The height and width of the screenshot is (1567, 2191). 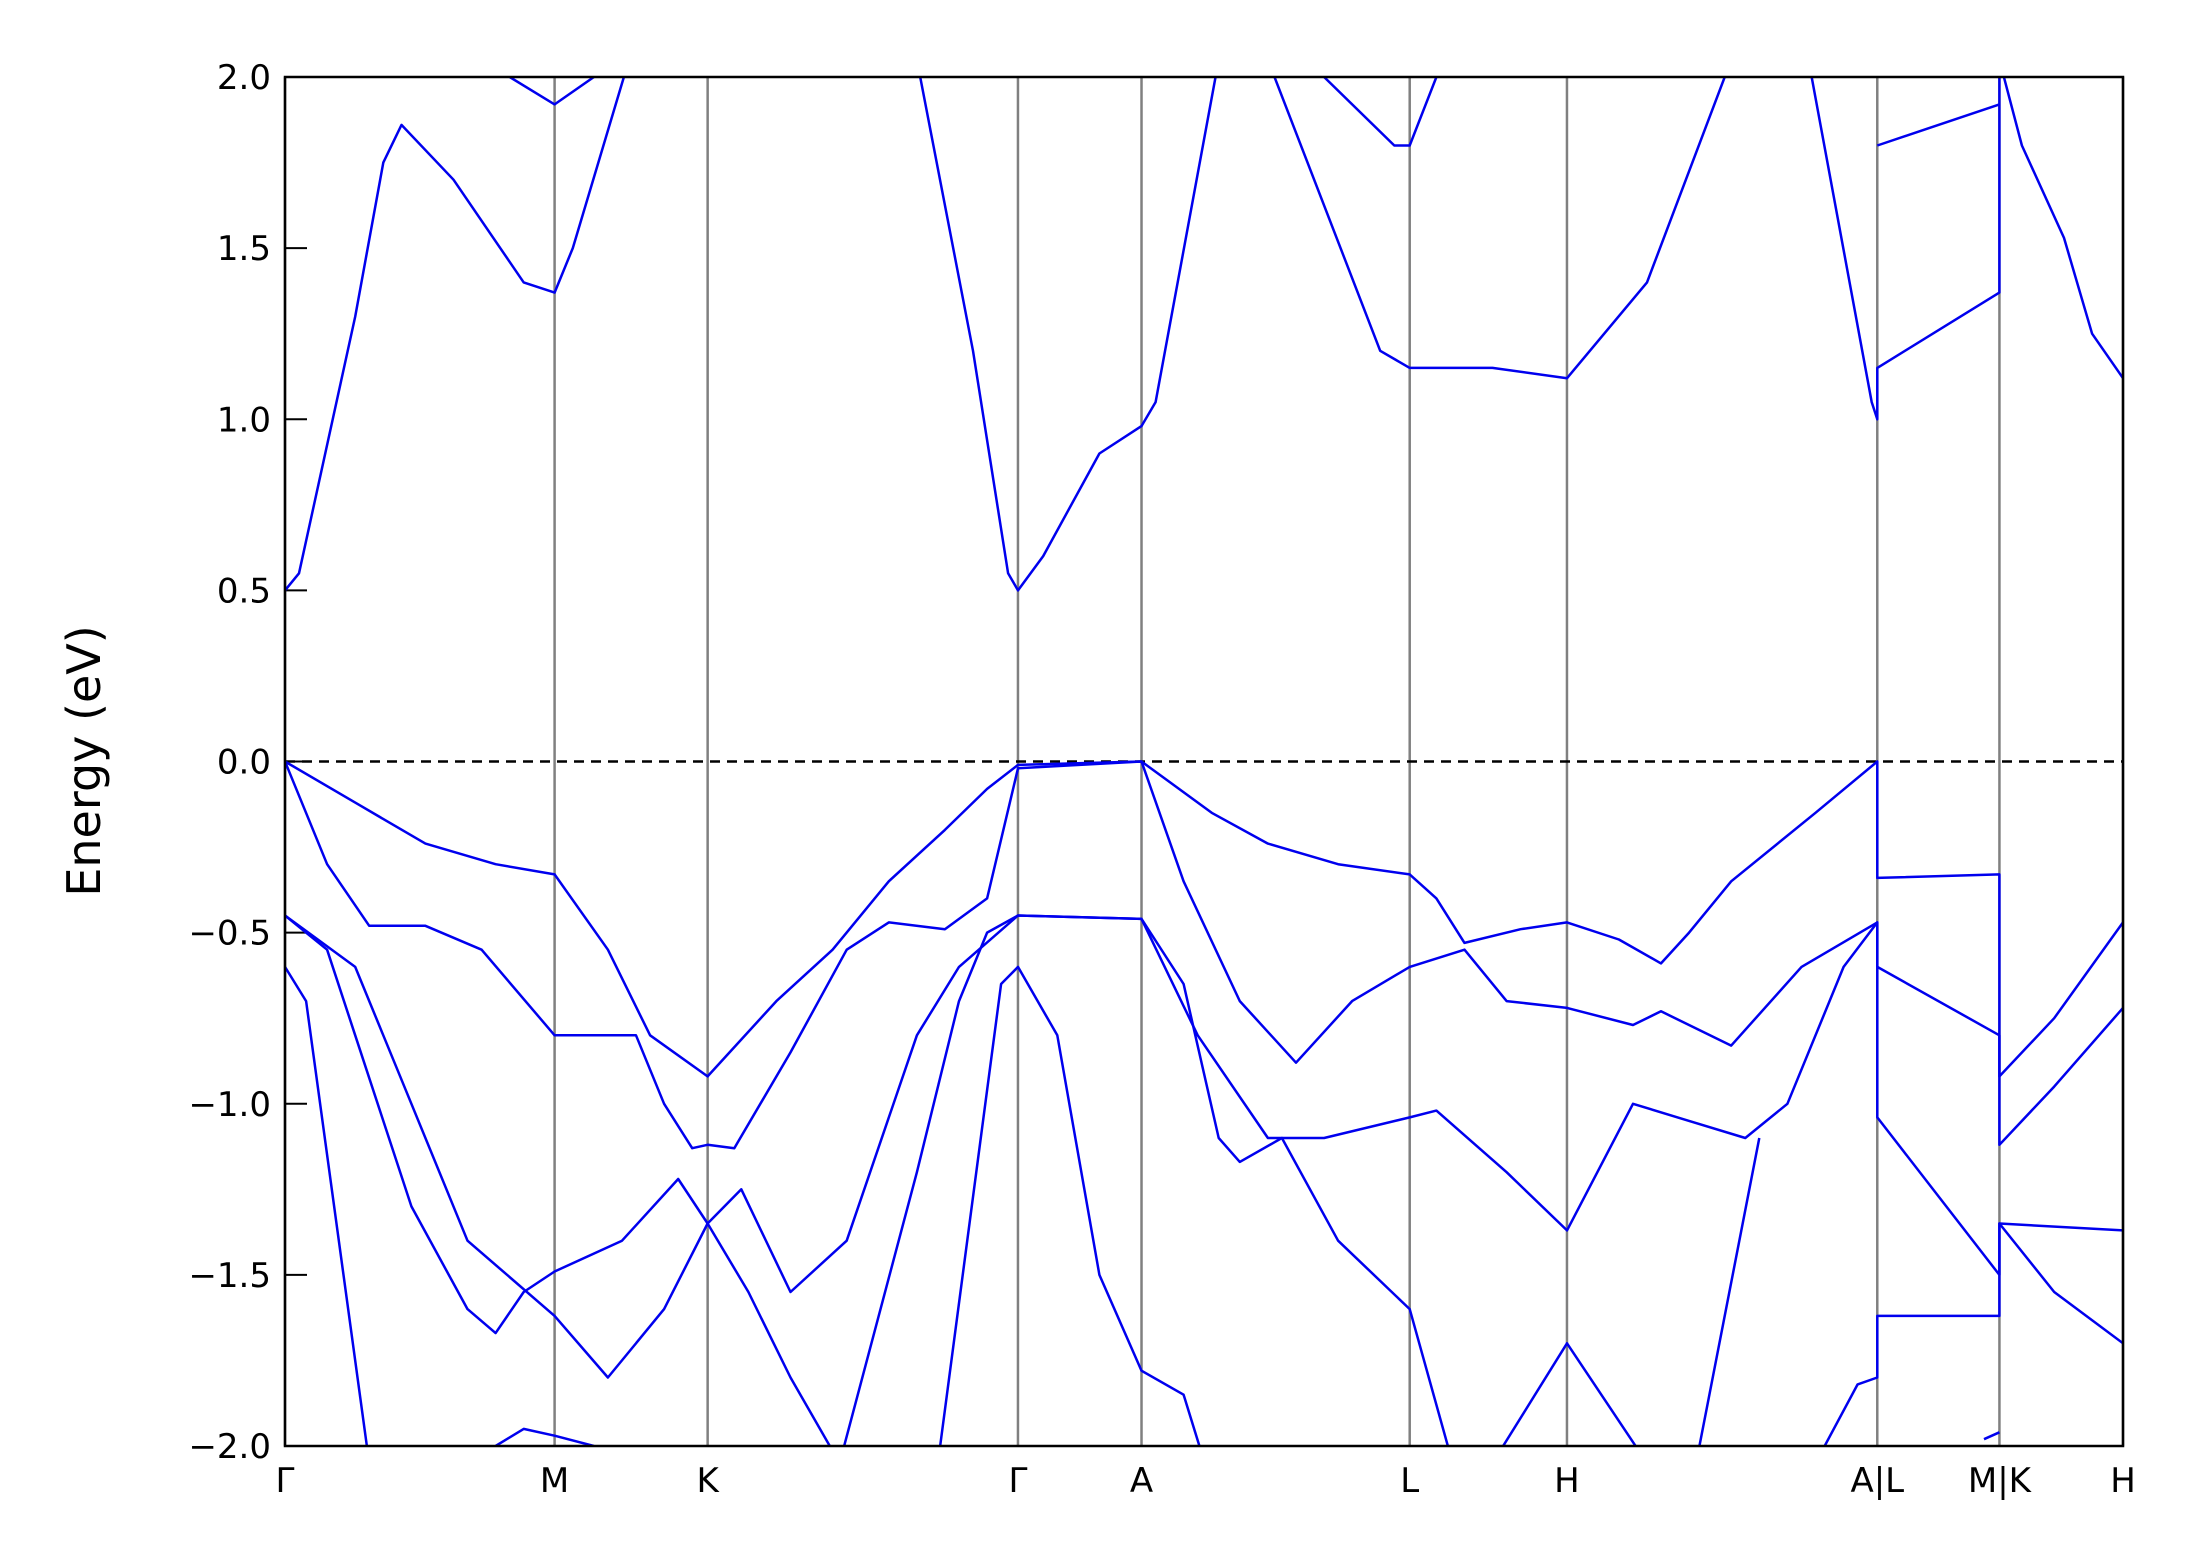 What do you see at coordinates (244, 420) in the screenshot?
I see `y-tick-label: 1.0` at bounding box center [244, 420].